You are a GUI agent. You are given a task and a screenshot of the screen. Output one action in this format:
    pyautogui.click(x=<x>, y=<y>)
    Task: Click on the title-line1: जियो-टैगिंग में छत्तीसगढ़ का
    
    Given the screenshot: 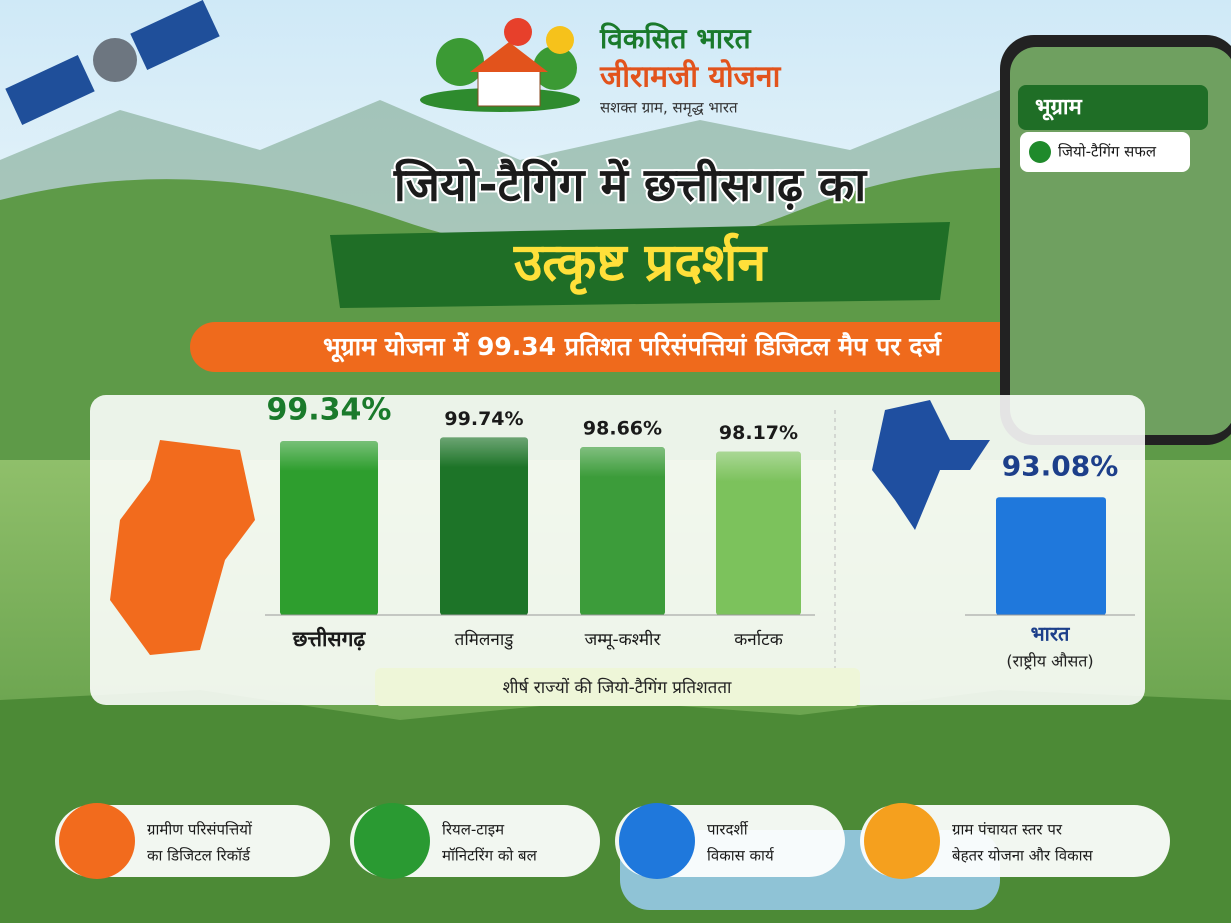 What is the action you would take?
    pyautogui.click(x=630, y=185)
    